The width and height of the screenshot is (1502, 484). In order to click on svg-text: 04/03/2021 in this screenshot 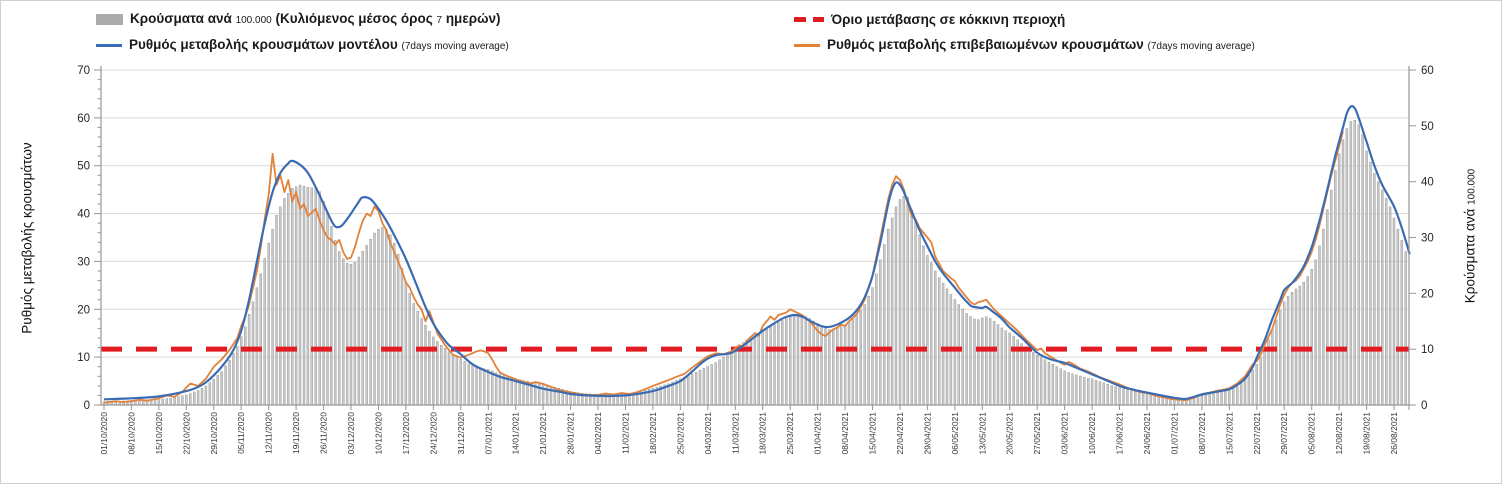, I will do `click(708, 433)`.